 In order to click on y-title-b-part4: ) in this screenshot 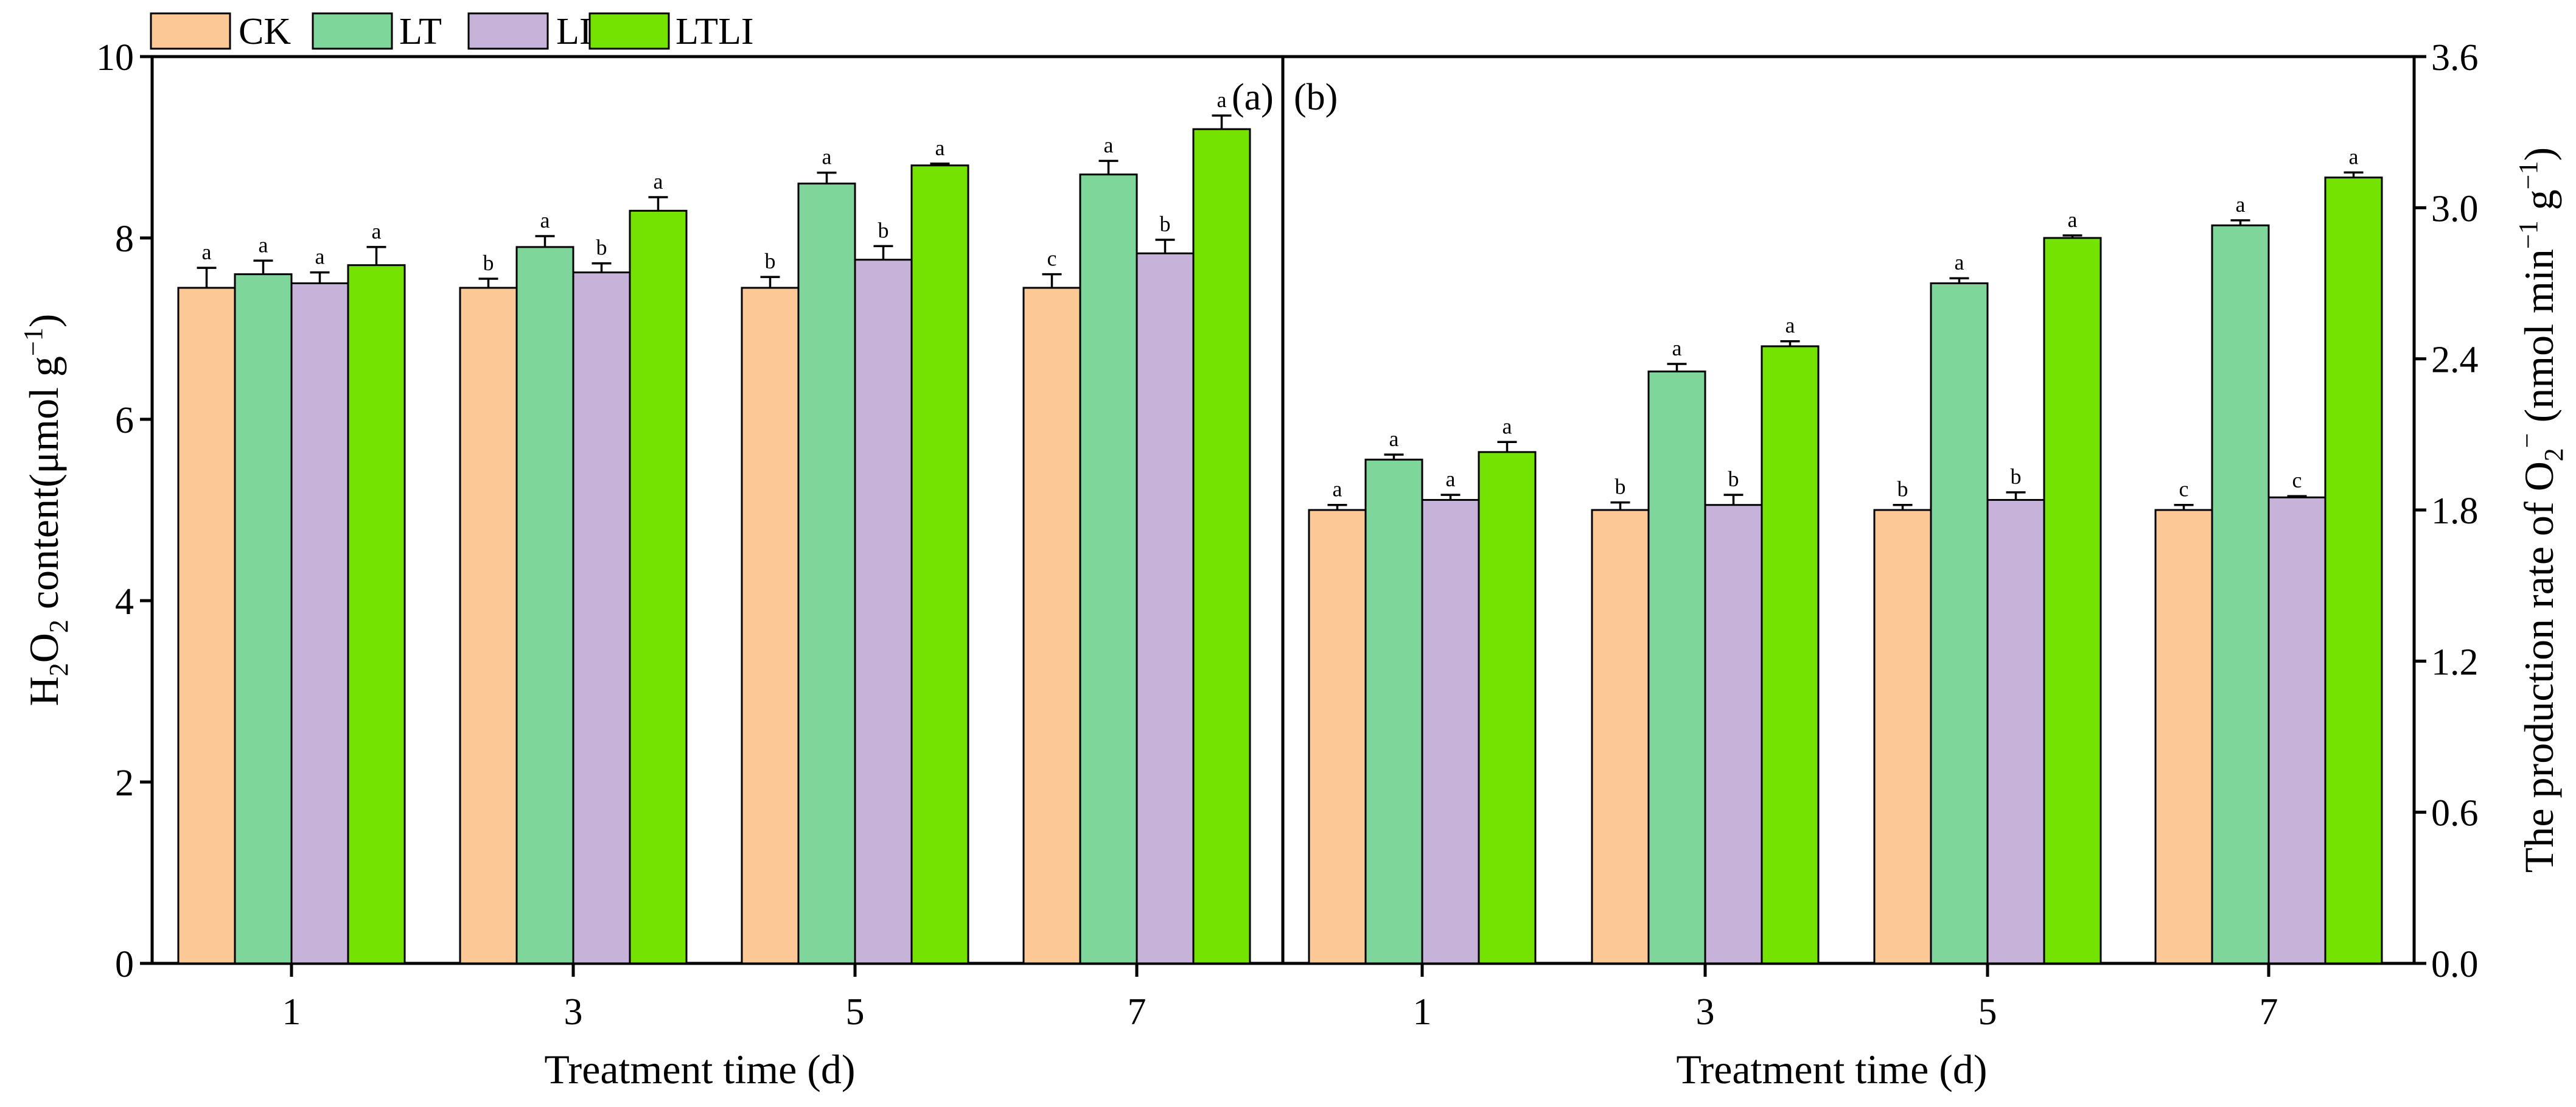, I will do `click(2539, 154)`.